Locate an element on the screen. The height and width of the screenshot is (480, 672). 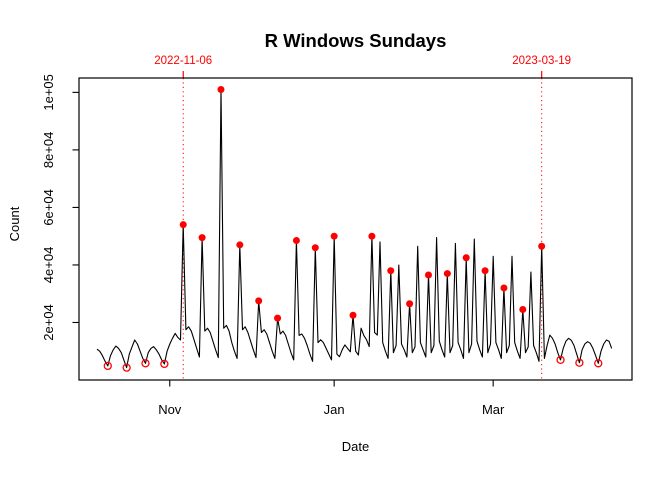
y-tick-label: 4e+04 is located at coordinates (48, 265).